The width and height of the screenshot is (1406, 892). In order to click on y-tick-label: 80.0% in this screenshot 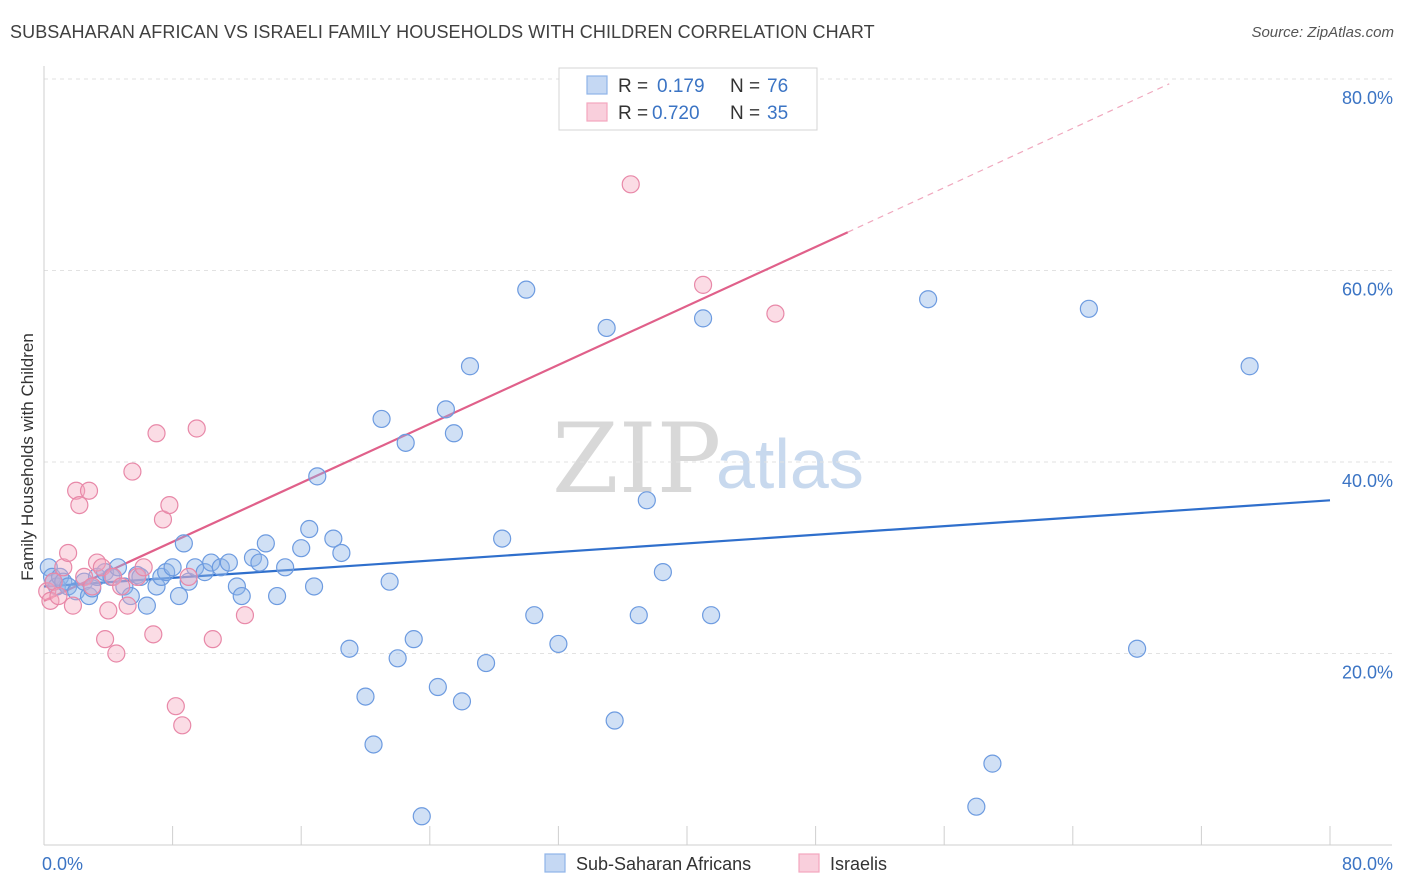, I will do `click(1367, 98)`.